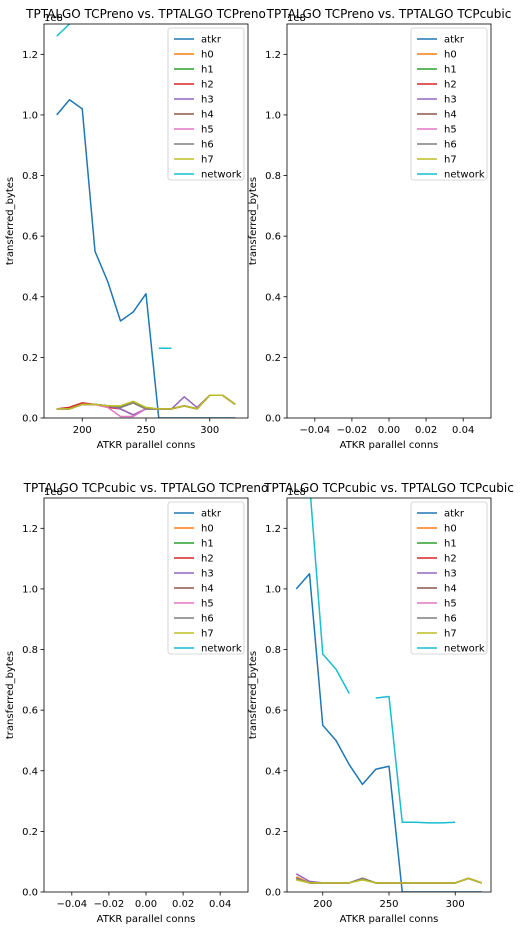  I want to click on x-tick-label: 0.02, so click(426, 430).